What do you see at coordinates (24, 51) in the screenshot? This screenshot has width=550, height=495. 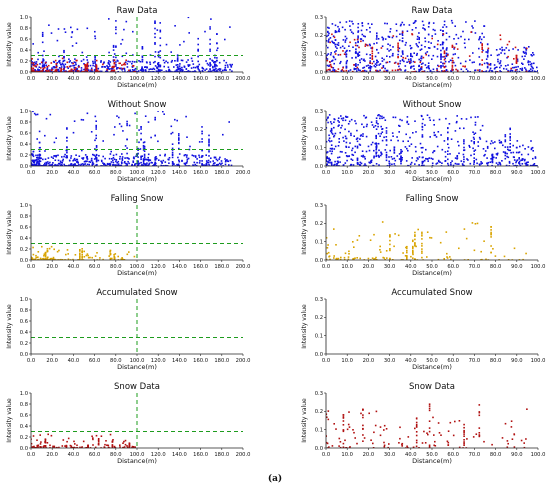 I see `y-tick-label: 0.4` at bounding box center [24, 51].